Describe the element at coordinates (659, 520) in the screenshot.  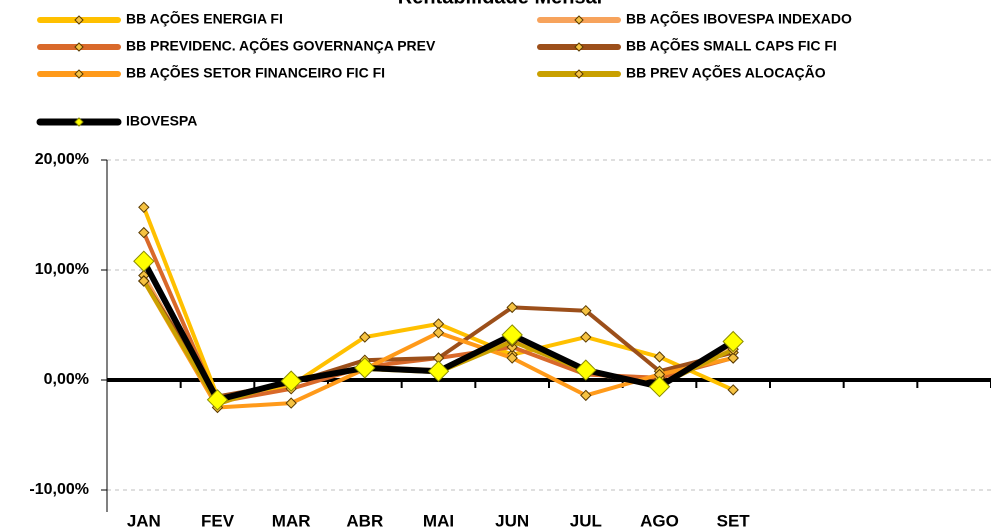
I see `x-tick-label: AGO` at that location.